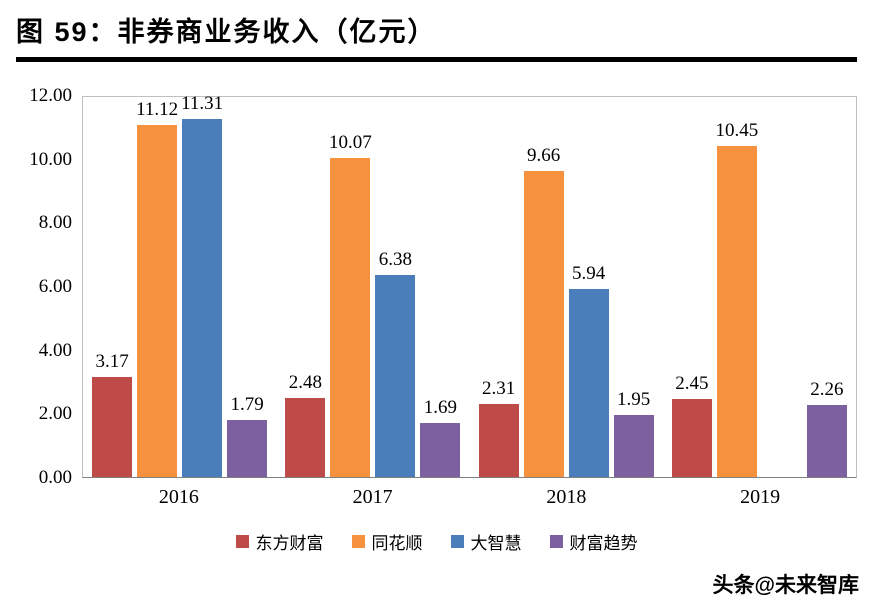 This screenshot has height=605, width=873. What do you see at coordinates (826, 428) in the screenshot?
I see `bar: 2.26` at bounding box center [826, 428].